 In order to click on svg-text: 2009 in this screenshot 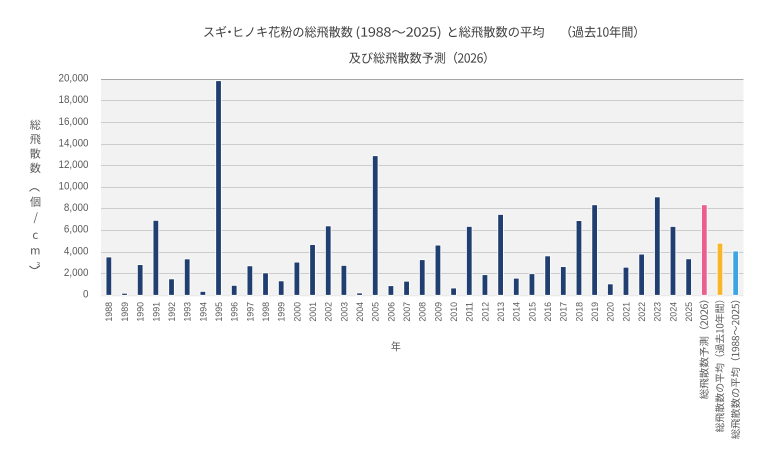, I will do `click(438, 312)`.